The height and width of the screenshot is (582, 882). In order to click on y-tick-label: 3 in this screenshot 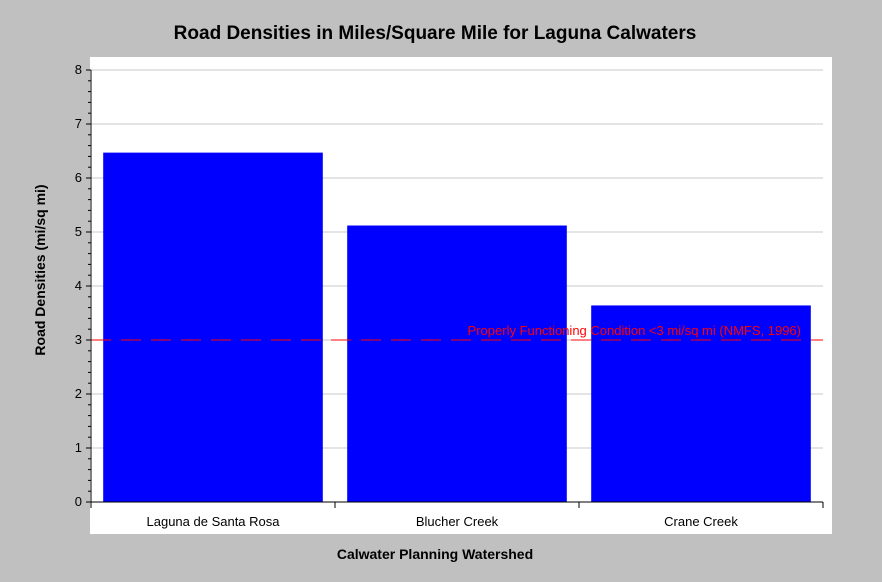, I will do `click(78, 339)`.